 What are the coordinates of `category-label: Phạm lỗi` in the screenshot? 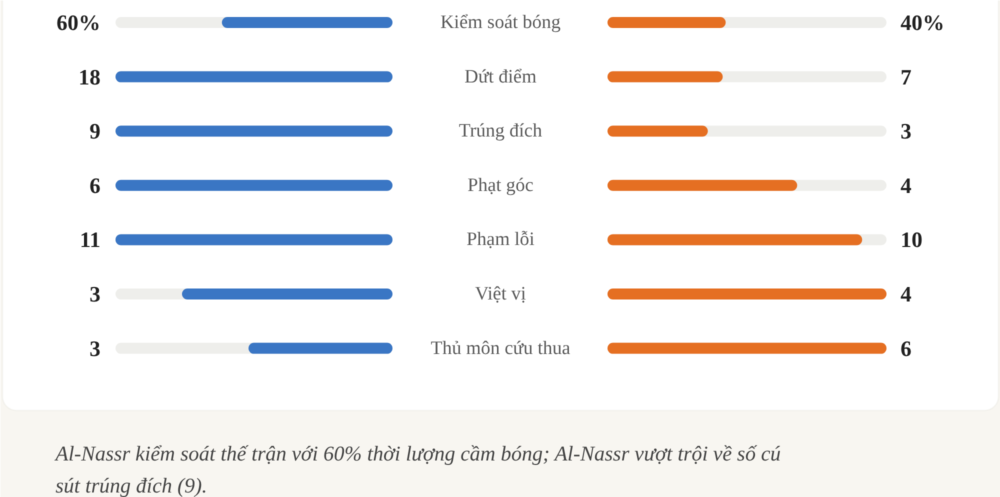 It's located at (500, 239).